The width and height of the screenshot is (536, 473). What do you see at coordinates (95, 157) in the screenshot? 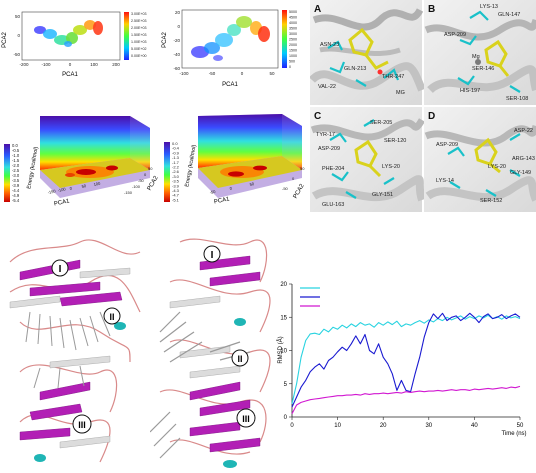
I see `fel1-surface` at bounding box center [95, 157].